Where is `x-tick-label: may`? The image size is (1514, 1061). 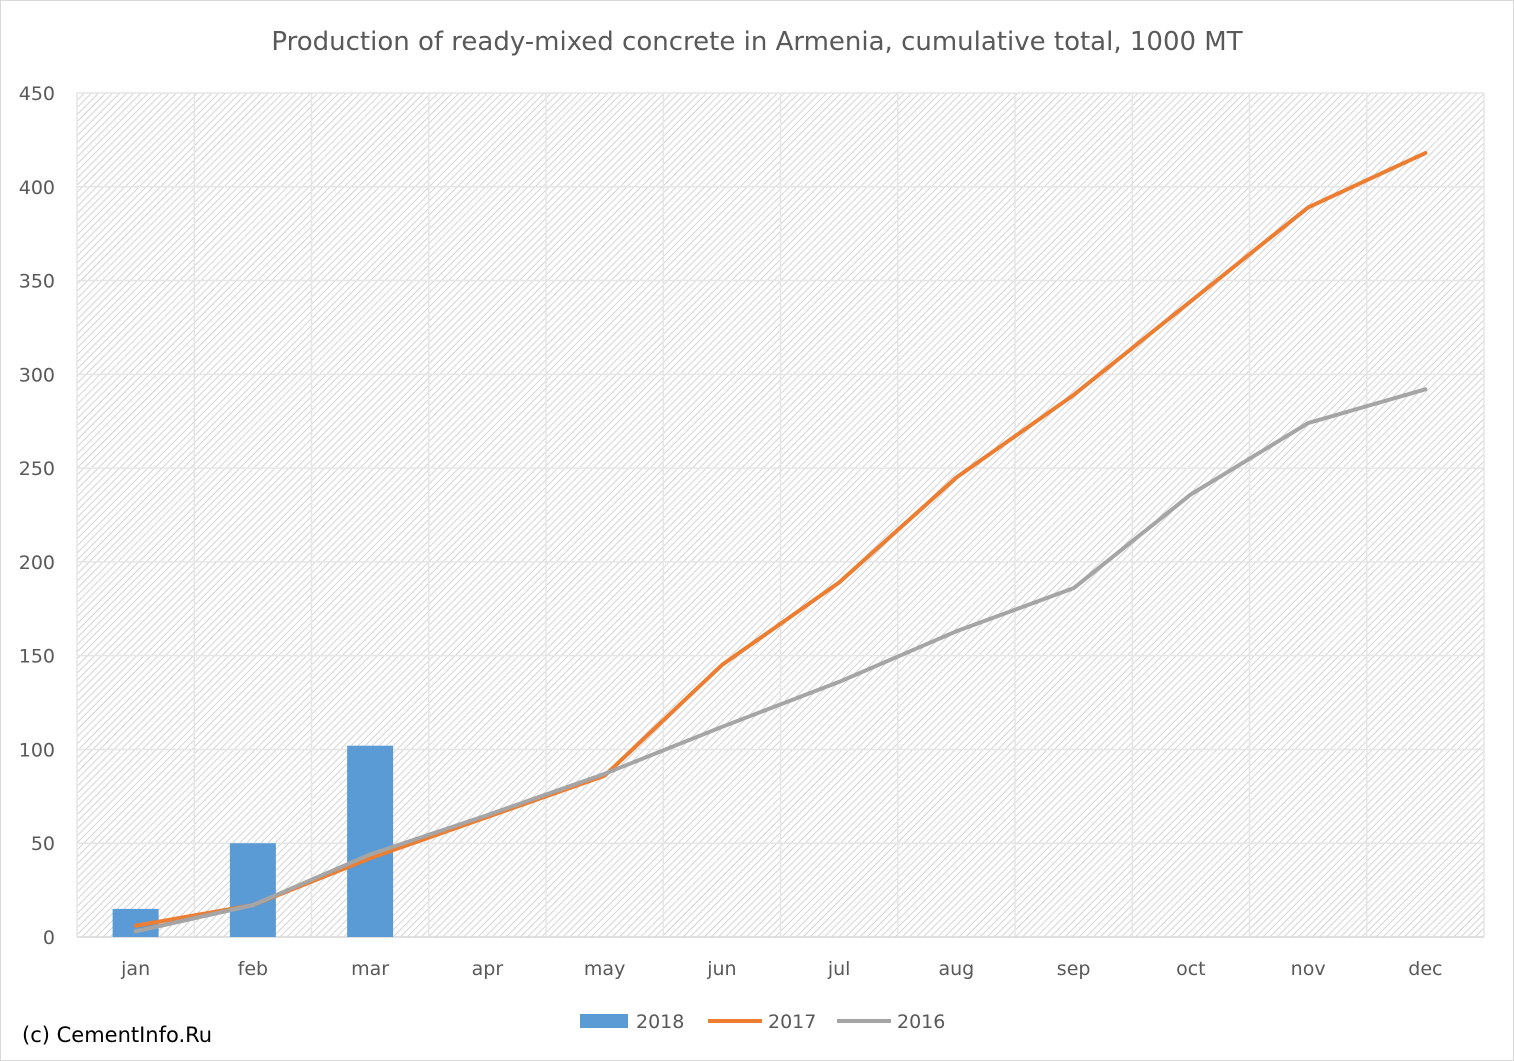 x-tick-label: may is located at coordinates (604, 969).